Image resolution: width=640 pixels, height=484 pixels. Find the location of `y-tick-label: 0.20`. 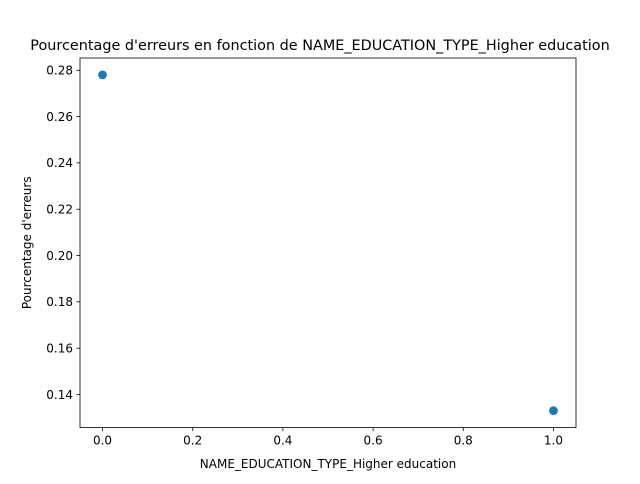

y-tick-label: 0.20 is located at coordinates (59, 256).